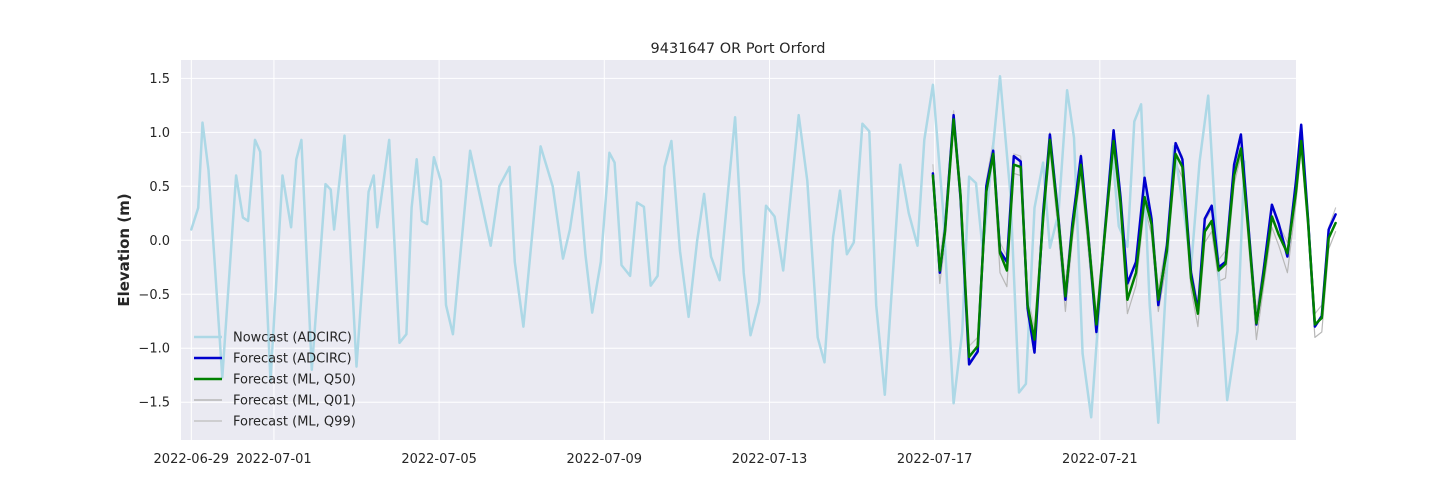 The width and height of the screenshot is (1440, 504). Describe the element at coordinates (159, 241) in the screenshot. I see `y-tick-label: 0.0` at that location.